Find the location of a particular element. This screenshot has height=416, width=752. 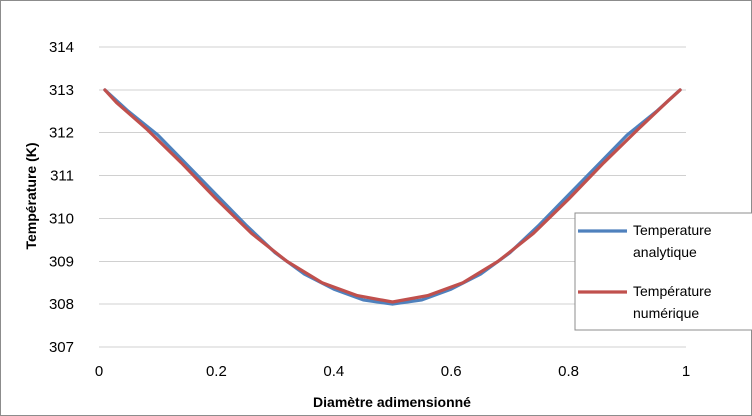

x-tick-label: 0.6 is located at coordinates (451, 371).